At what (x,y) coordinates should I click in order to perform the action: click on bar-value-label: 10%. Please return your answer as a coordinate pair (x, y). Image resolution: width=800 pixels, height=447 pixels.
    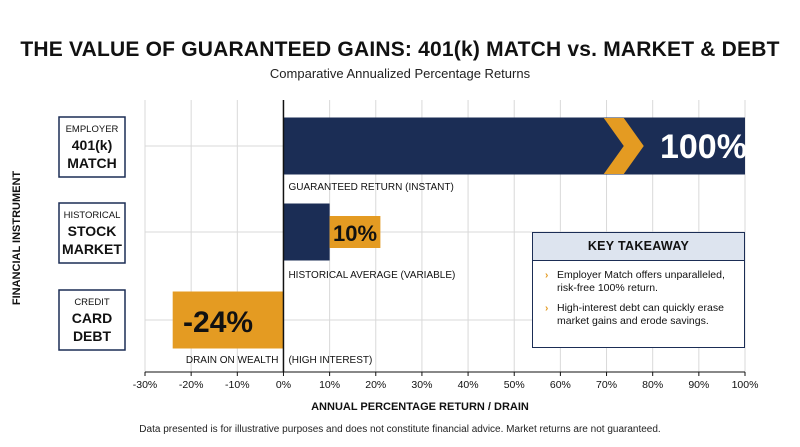
    Looking at the image, I should click on (355, 233).